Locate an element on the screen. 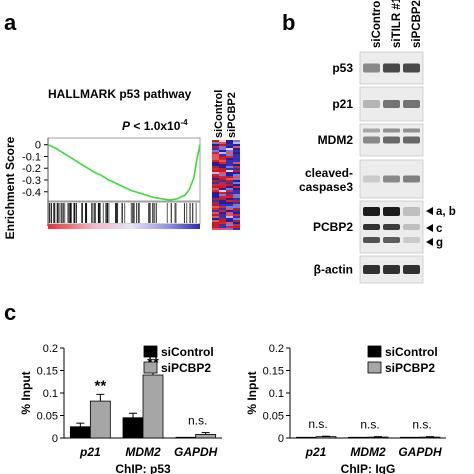 The image size is (474, 474). gsea-rank-bar is located at coordinates (124, 226).